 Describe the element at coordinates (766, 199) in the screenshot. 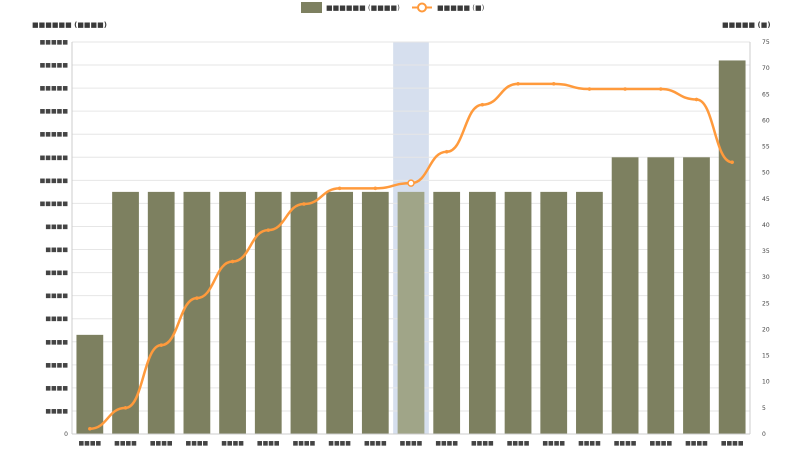

I see `right-tick-label: 45` at that location.